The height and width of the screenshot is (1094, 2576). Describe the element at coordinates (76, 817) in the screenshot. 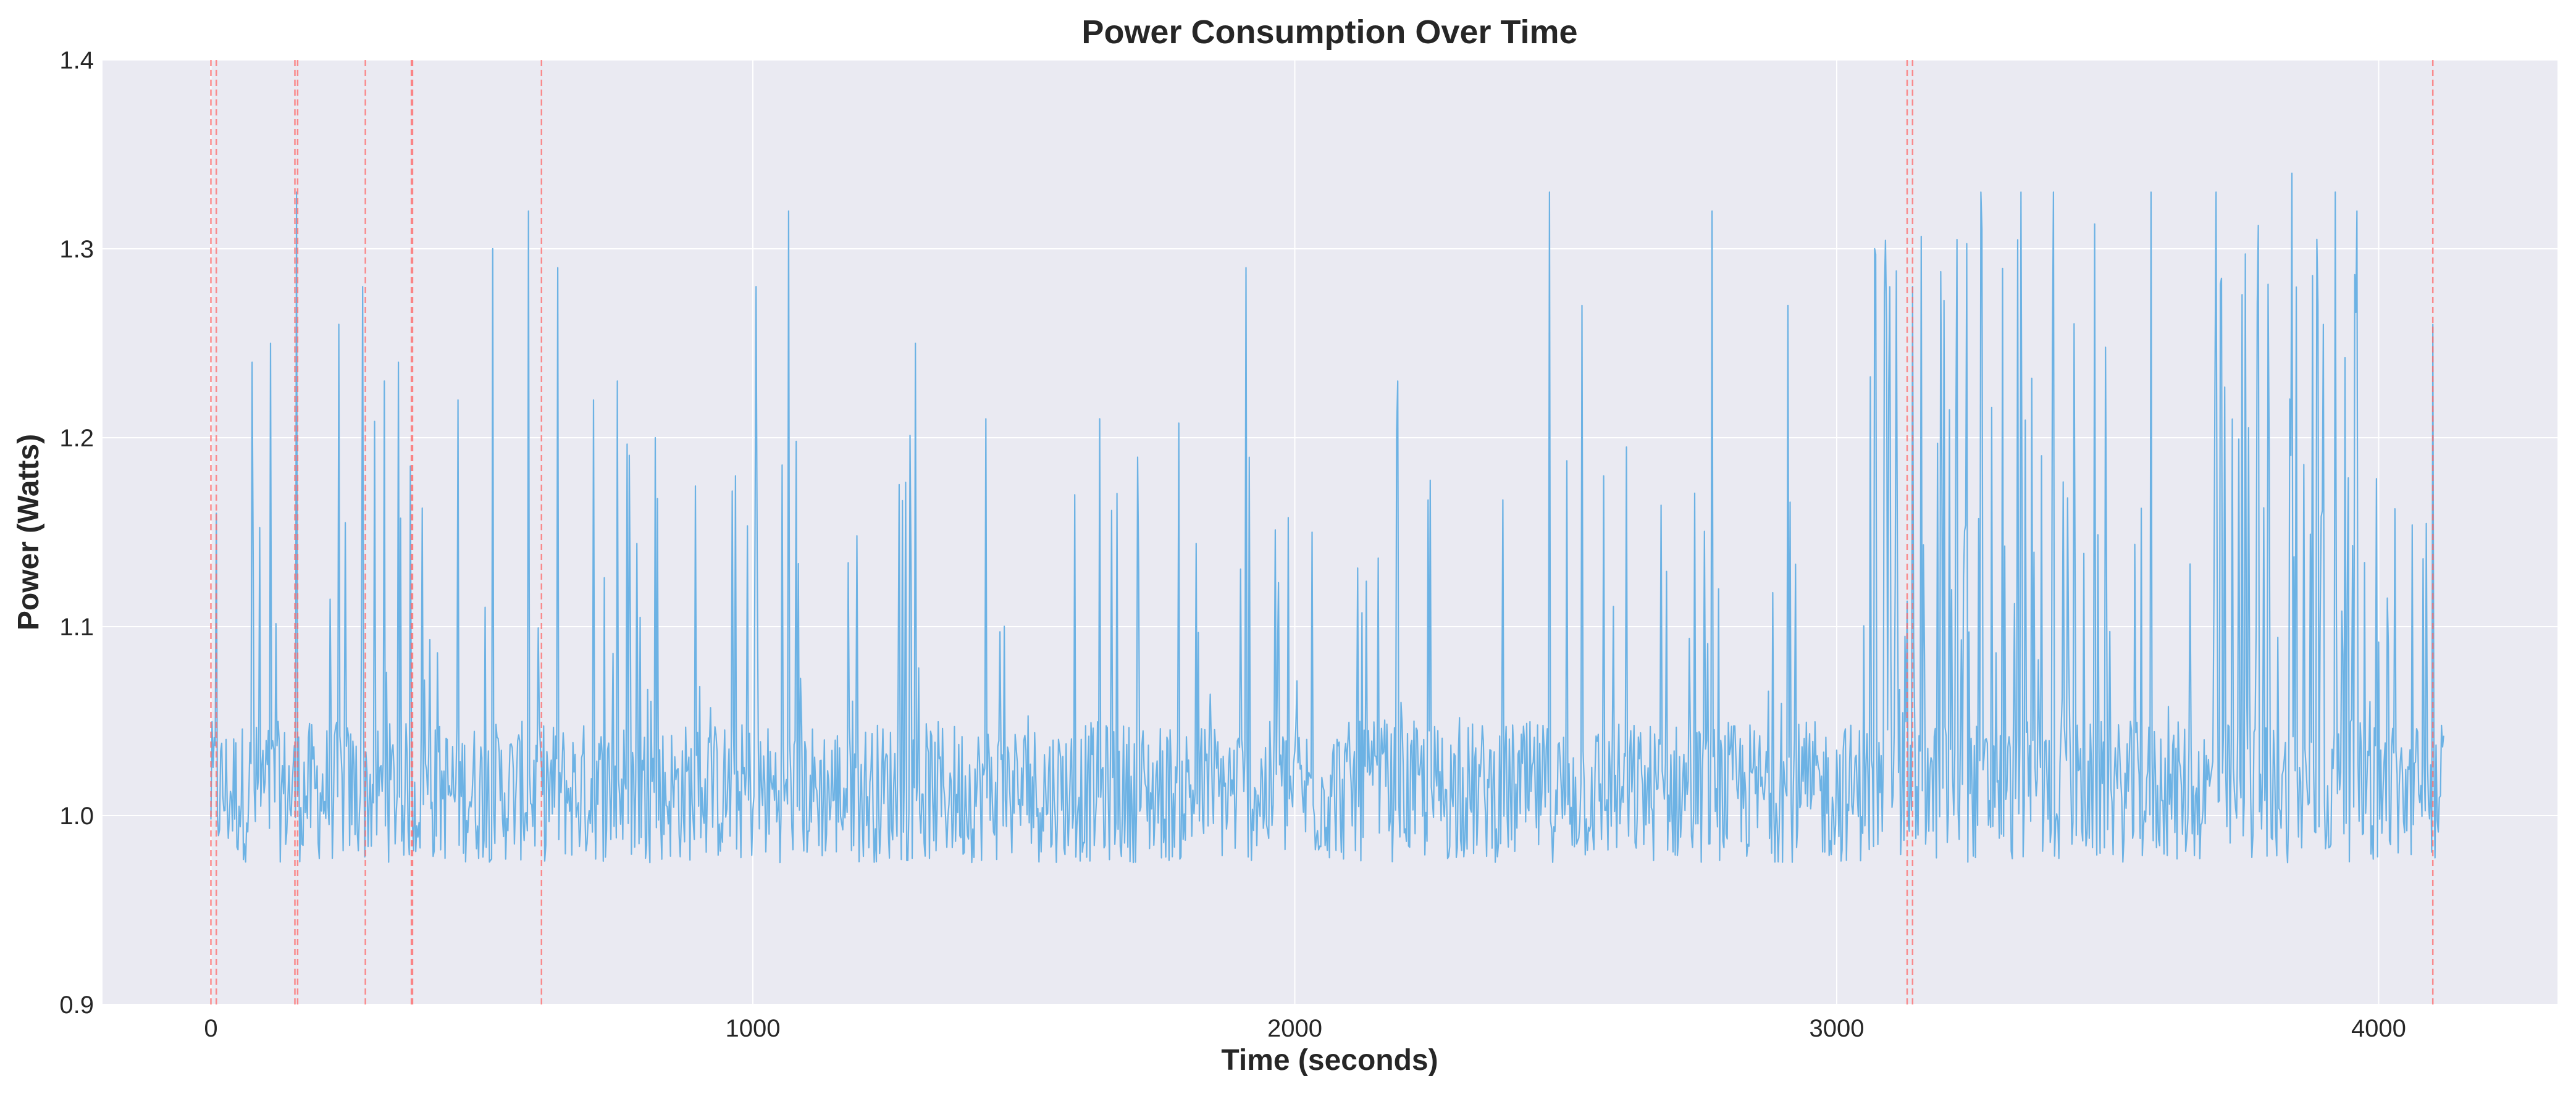

I see `y-tick-label: 1.0` at that location.